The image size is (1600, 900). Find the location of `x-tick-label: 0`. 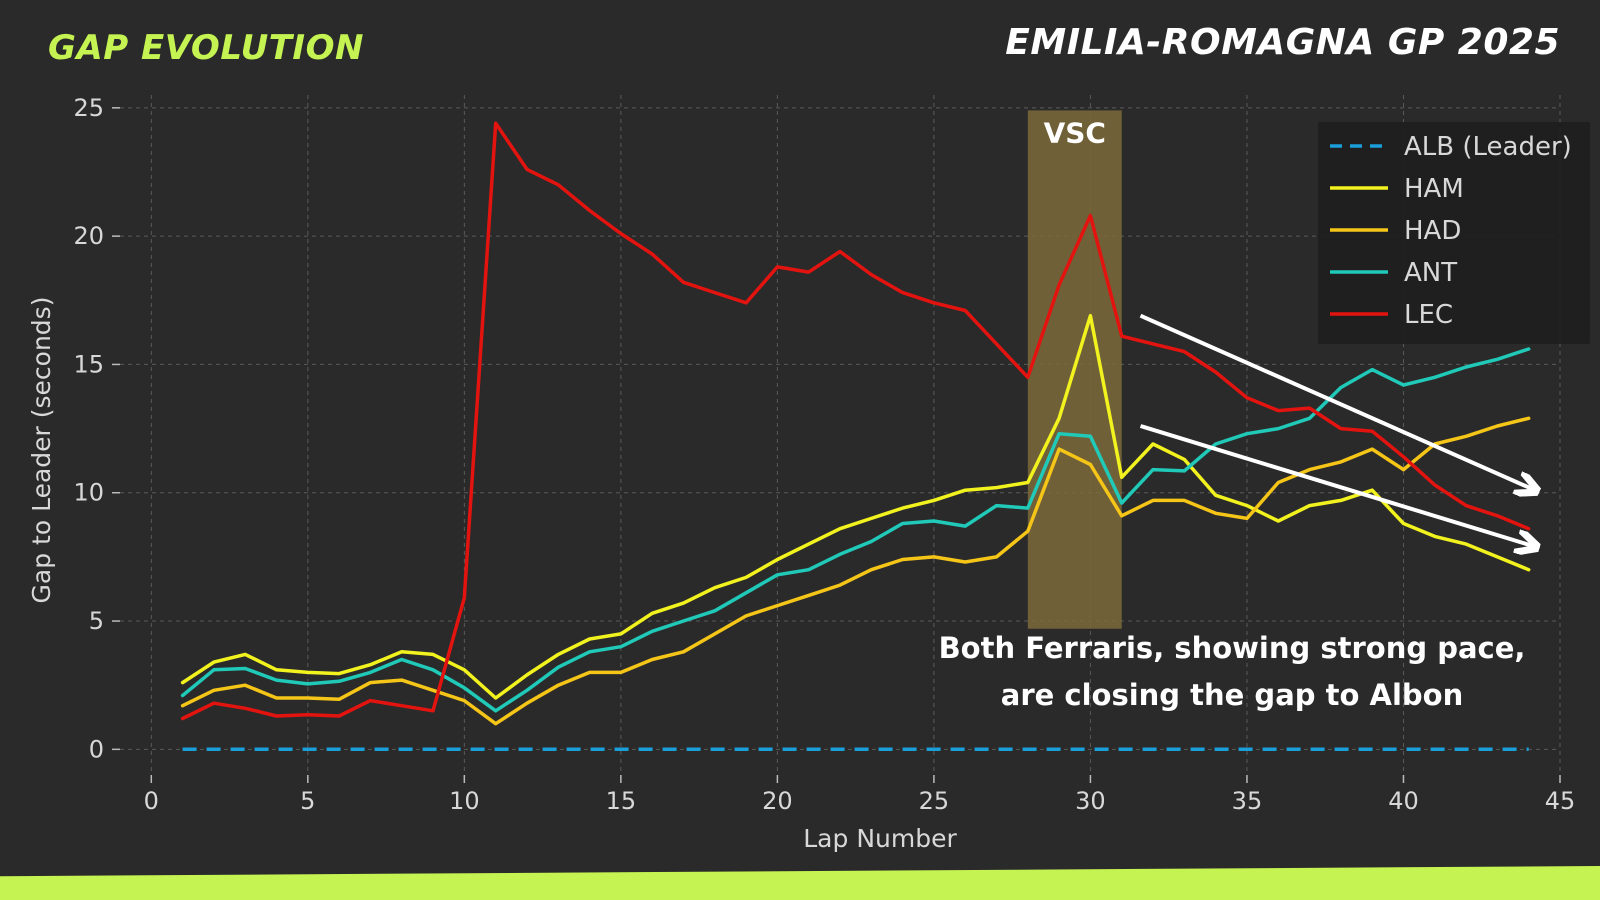

x-tick-label: 0 is located at coordinates (151, 801).